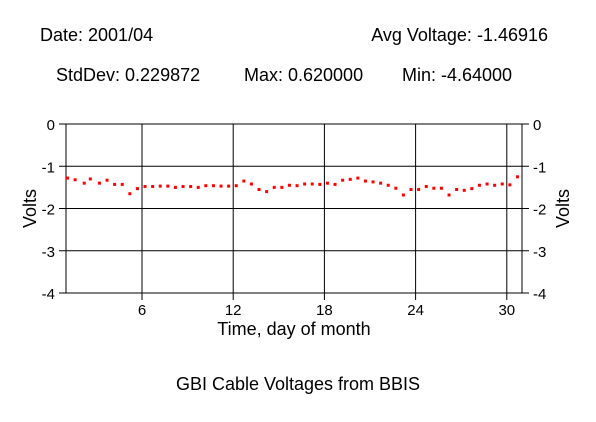  What do you see at coordinates (142, 310) in the screenshot?
I see `x-tick-label: 6` at bounding box center [142, 310].